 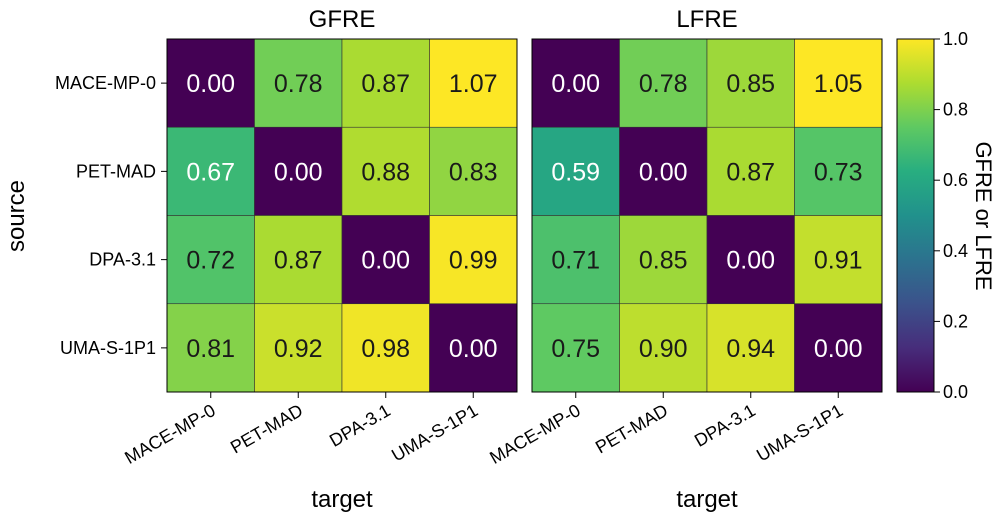 What do you see at coordinates (955, 392) in the screenshot?
I see `colorbar-tick-label: 0.0` at bounding box center [955, 392].